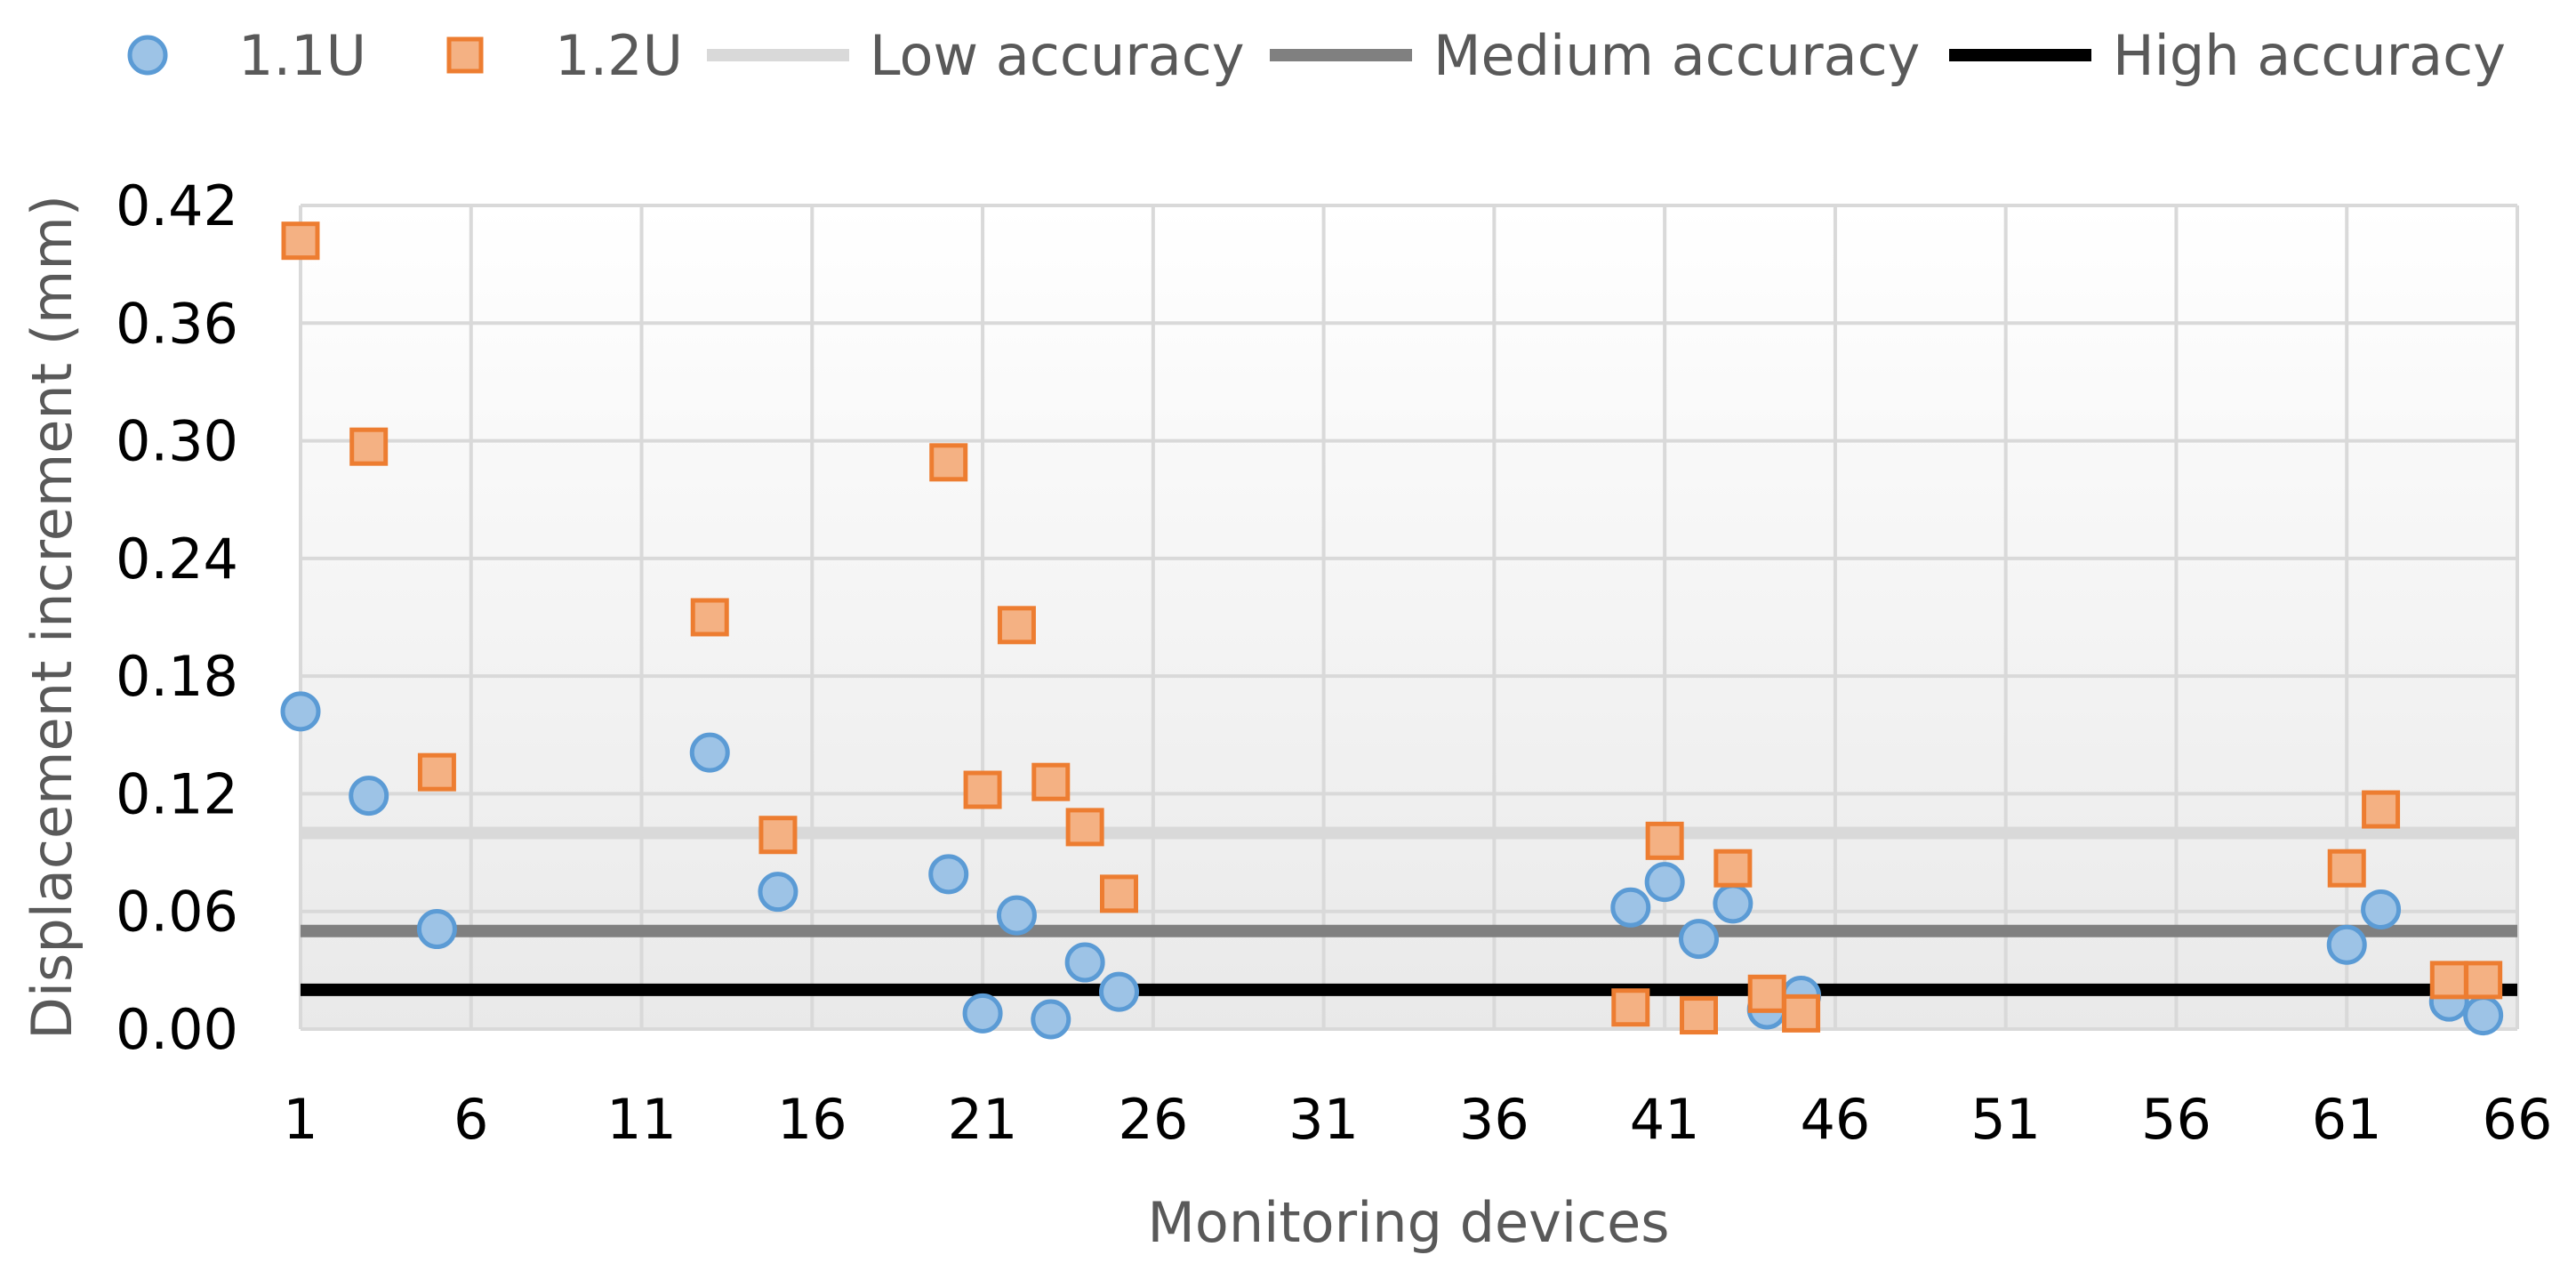  What do you see at coordinates (619, 55) in the screenshot?
I see `legend-label-1-2u: 1.2U` at bounding box center [619, 55].